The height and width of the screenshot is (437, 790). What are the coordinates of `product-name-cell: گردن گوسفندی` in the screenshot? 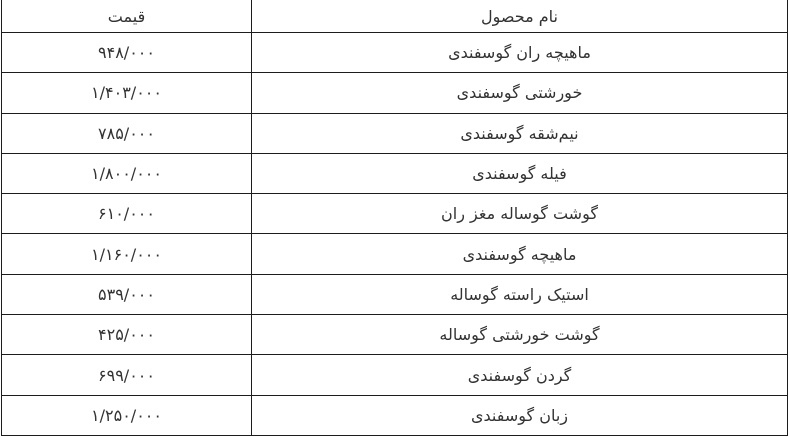 It's located at (519, 375).